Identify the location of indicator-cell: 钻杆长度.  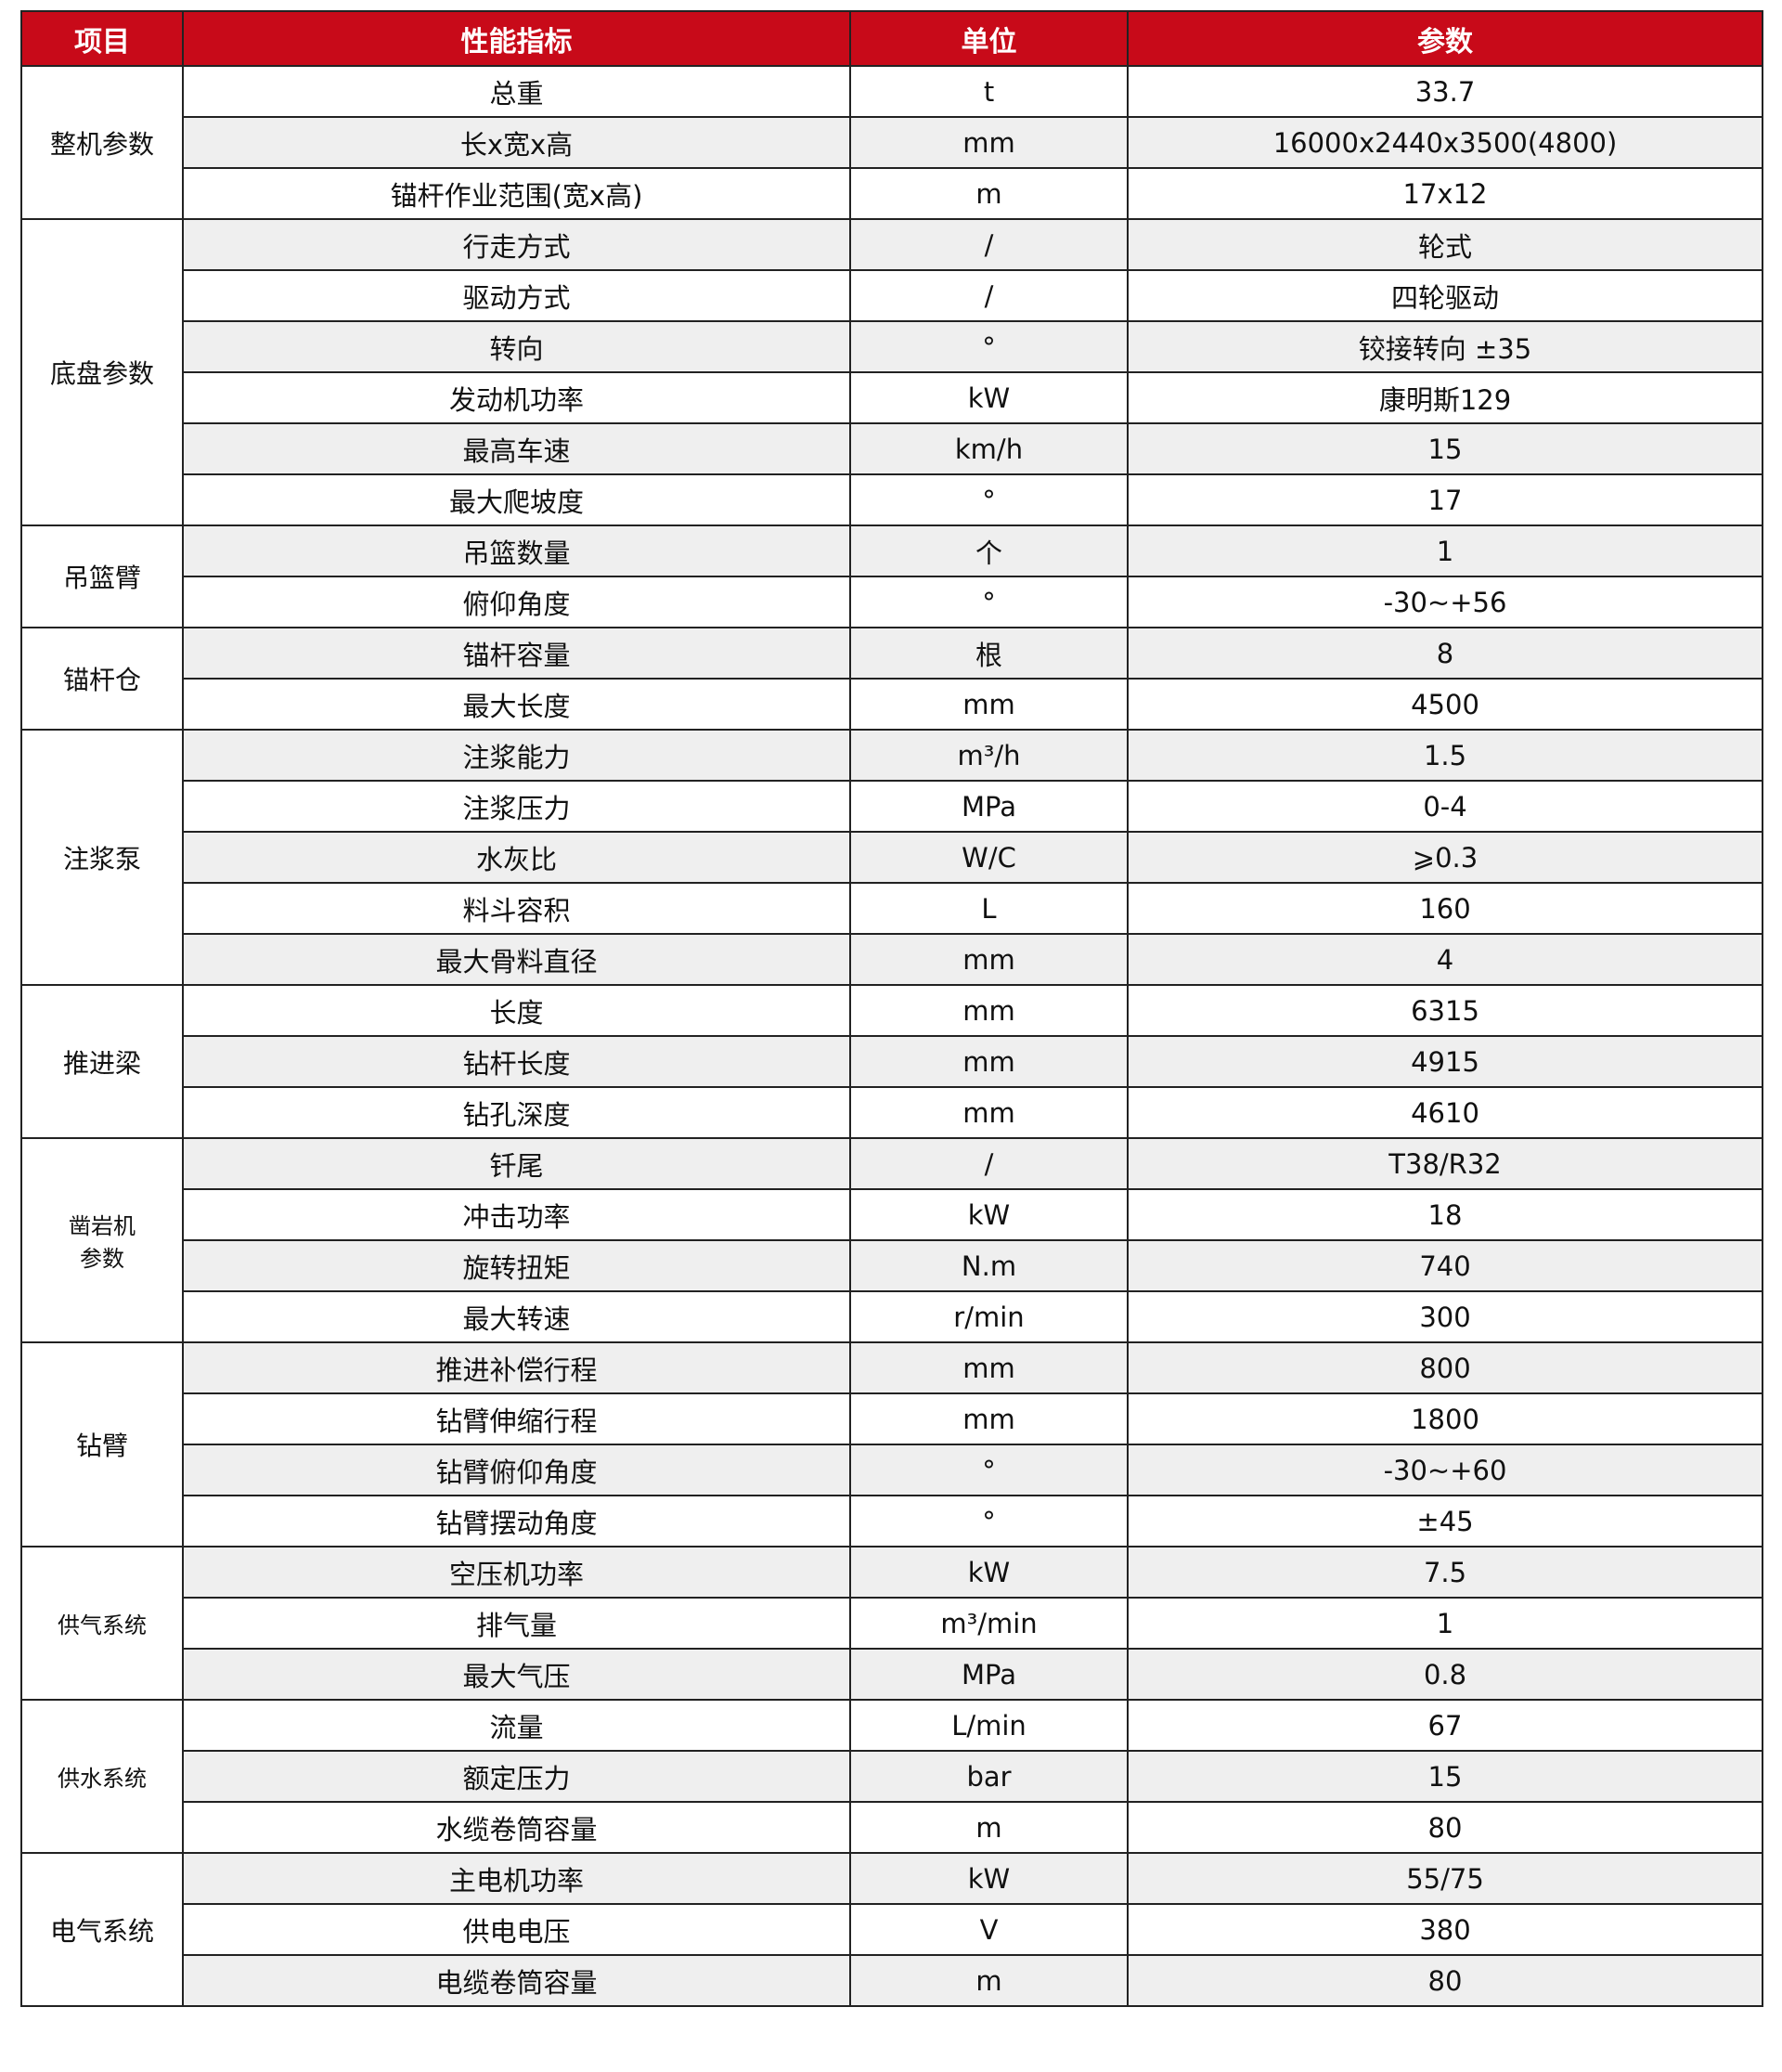
(516, 1061).